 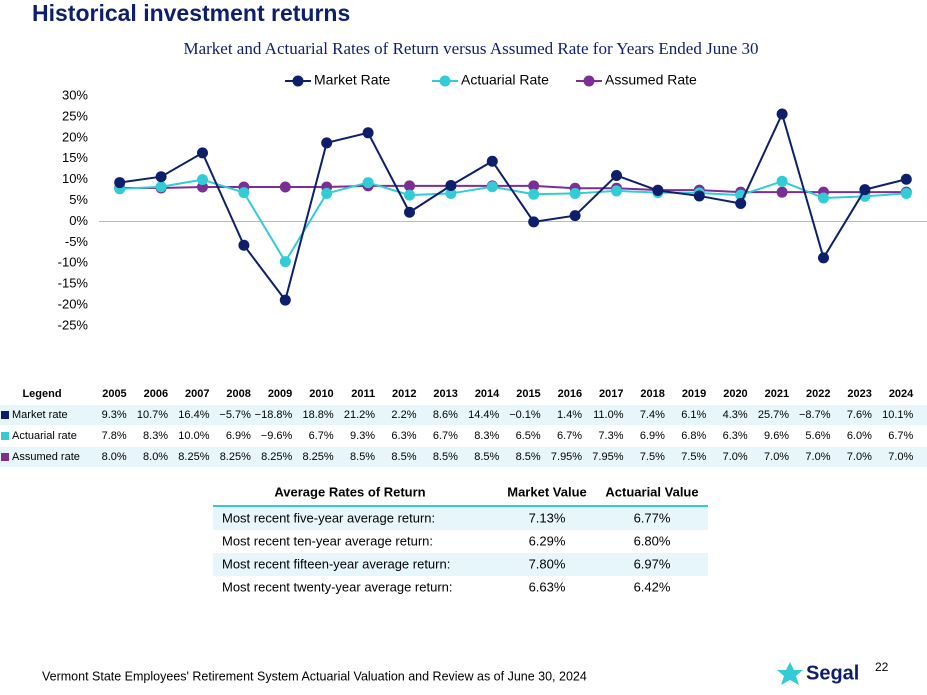 I want to click on logo: Segal, so click(x=832, y=673).